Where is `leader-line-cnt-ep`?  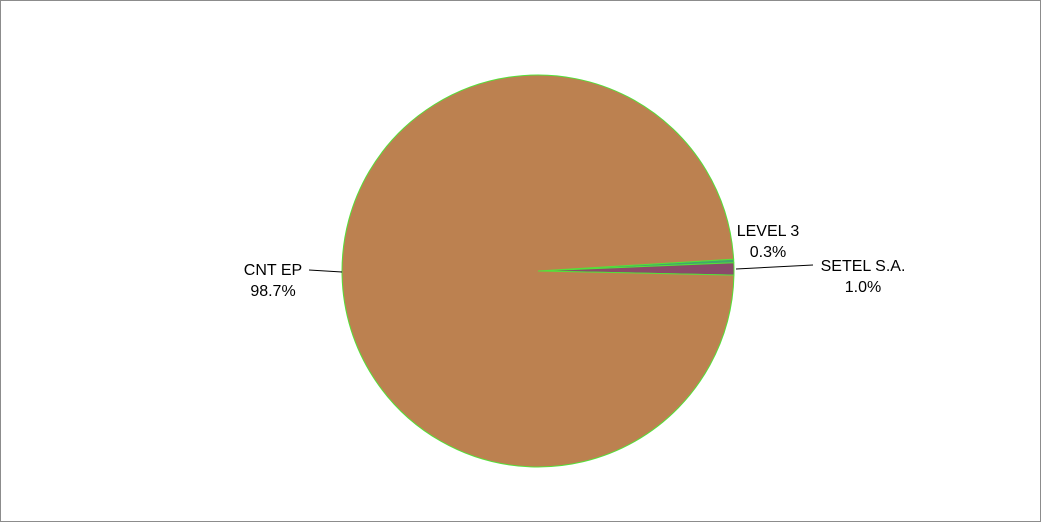
leader-line-cnt-ep is located at coordinates (325, 271).